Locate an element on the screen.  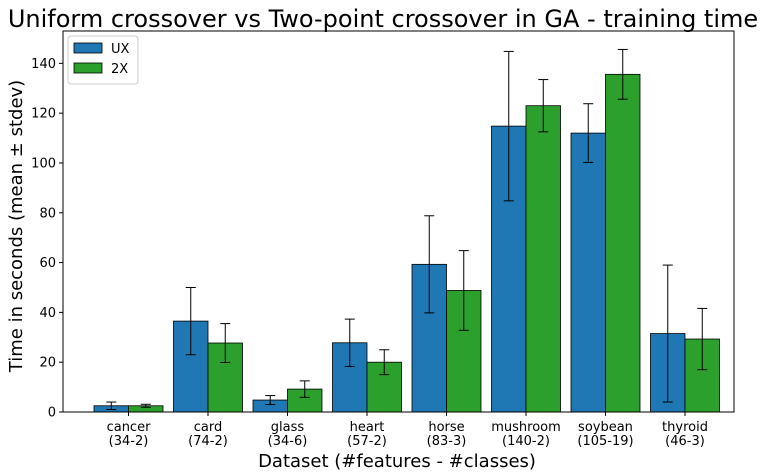
error-bar-2x-card is located at coordinates (225, 343).